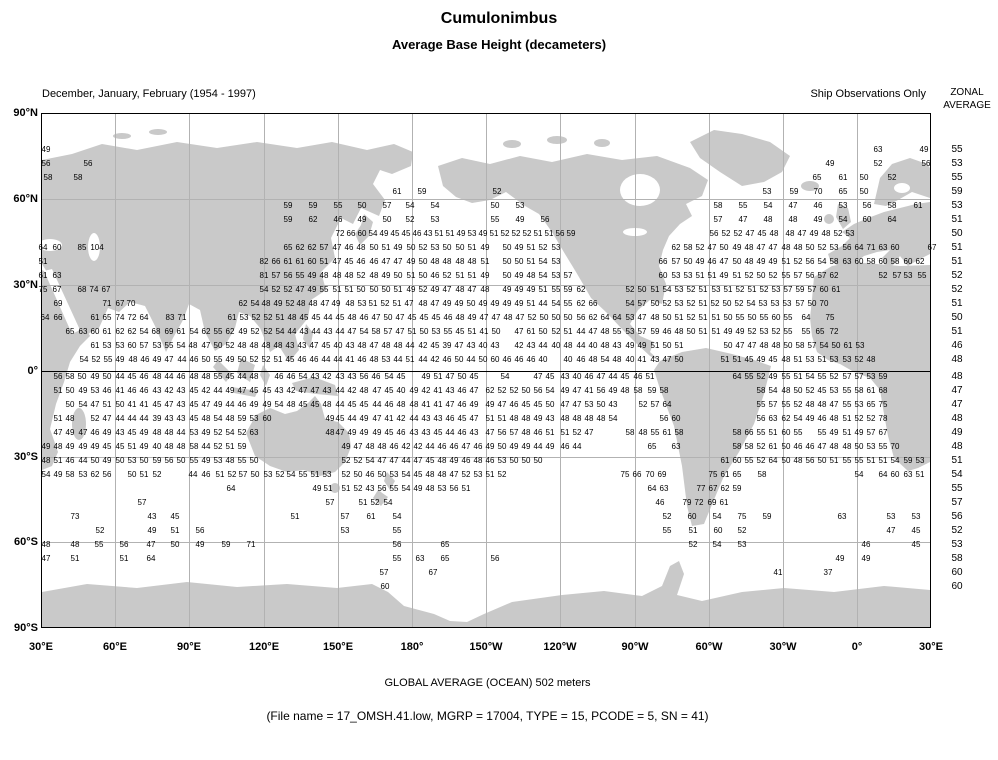  What do you see at coordinates (957, 516) in the screenshot?
I see `zonal-average-value: 56` at bounding box center [957, 516].